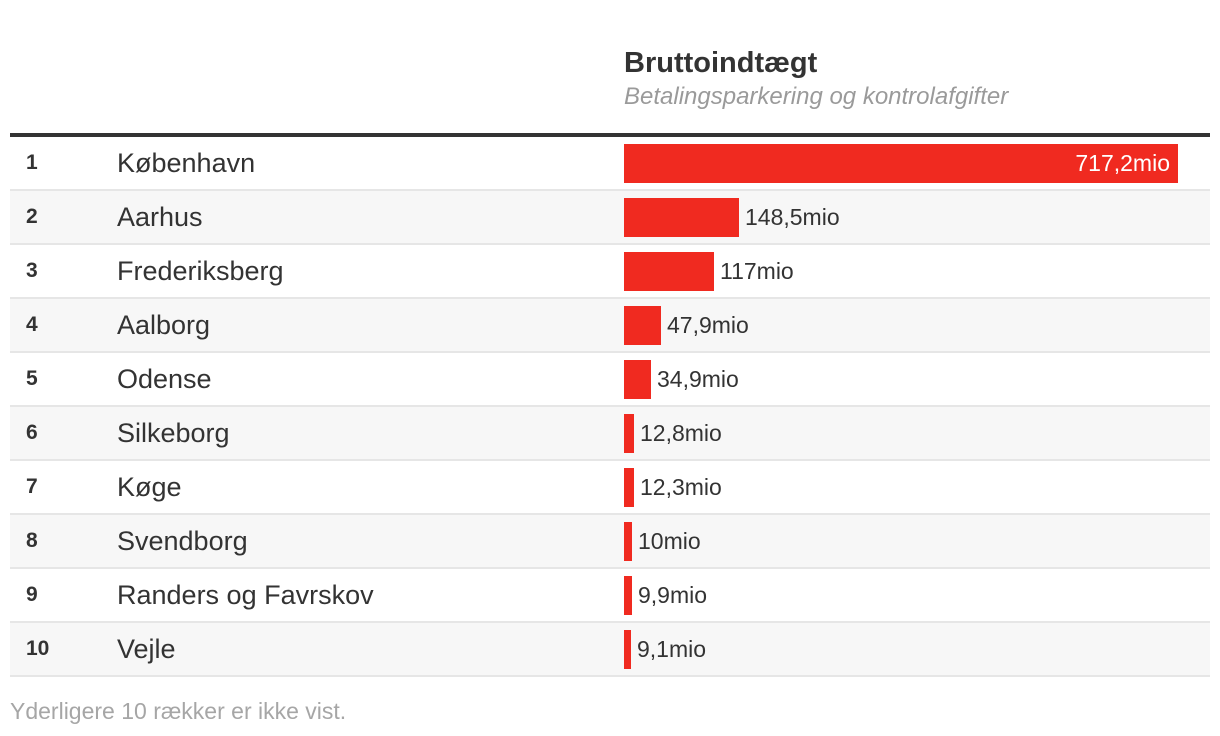  What do you see at coordinates (610, 164) in the screenshot?
I see `table-row: 1 København 717,2mio` at bounding box center [610, 164].